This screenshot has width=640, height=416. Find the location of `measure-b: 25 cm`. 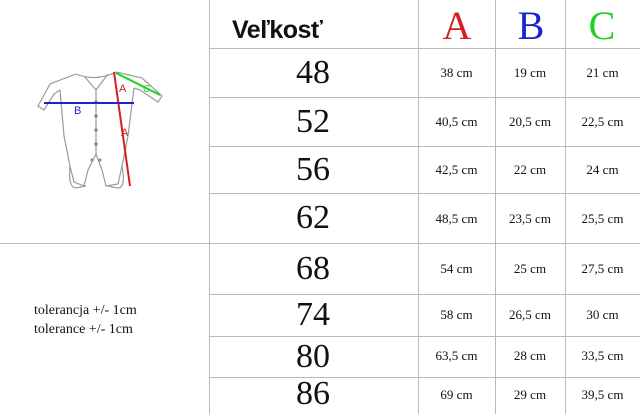

measure-b: 25 cm is located at coordinates (530, 268).